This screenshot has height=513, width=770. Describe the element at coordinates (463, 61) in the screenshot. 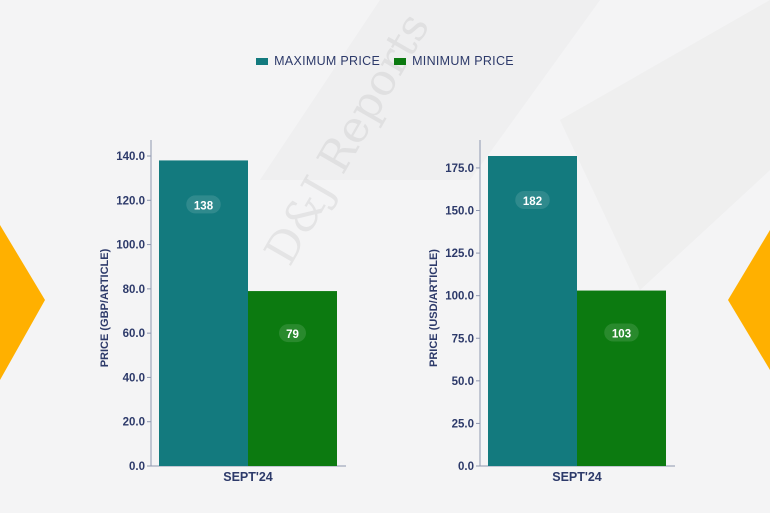

I see `legend-label-min: MINIMUM PRICE` at that location.